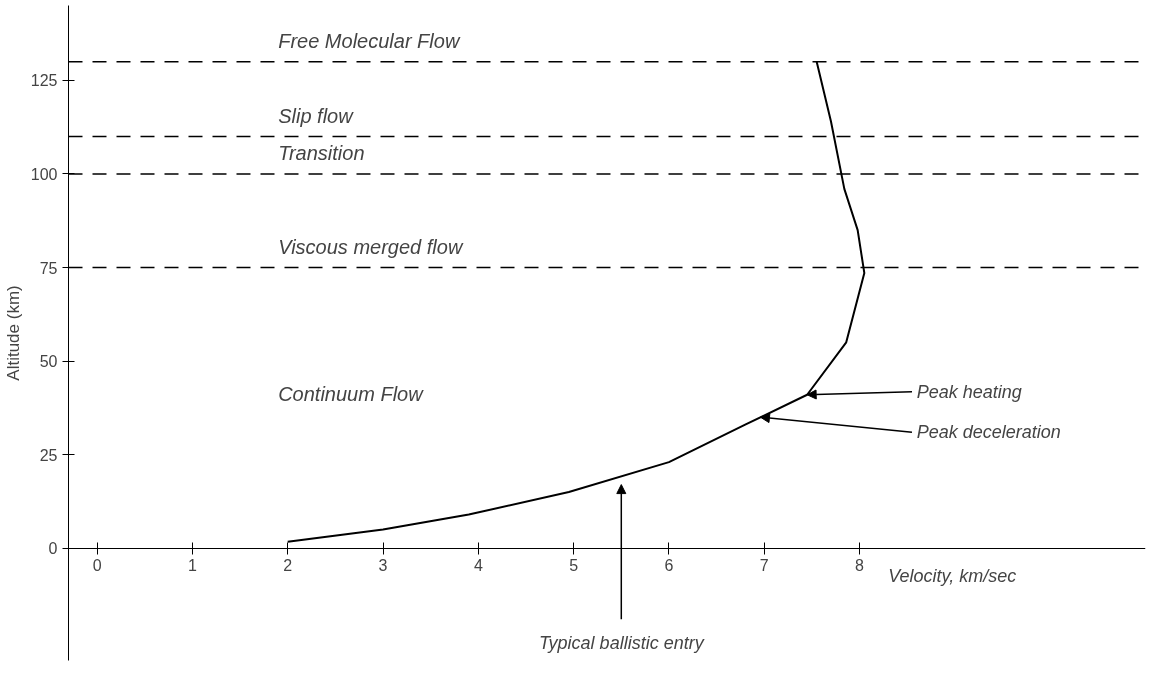  What do you see at coordinates (44, 174) in the screenshot?
I see `y-tick-label: 100` at bounding box center [44, 174].